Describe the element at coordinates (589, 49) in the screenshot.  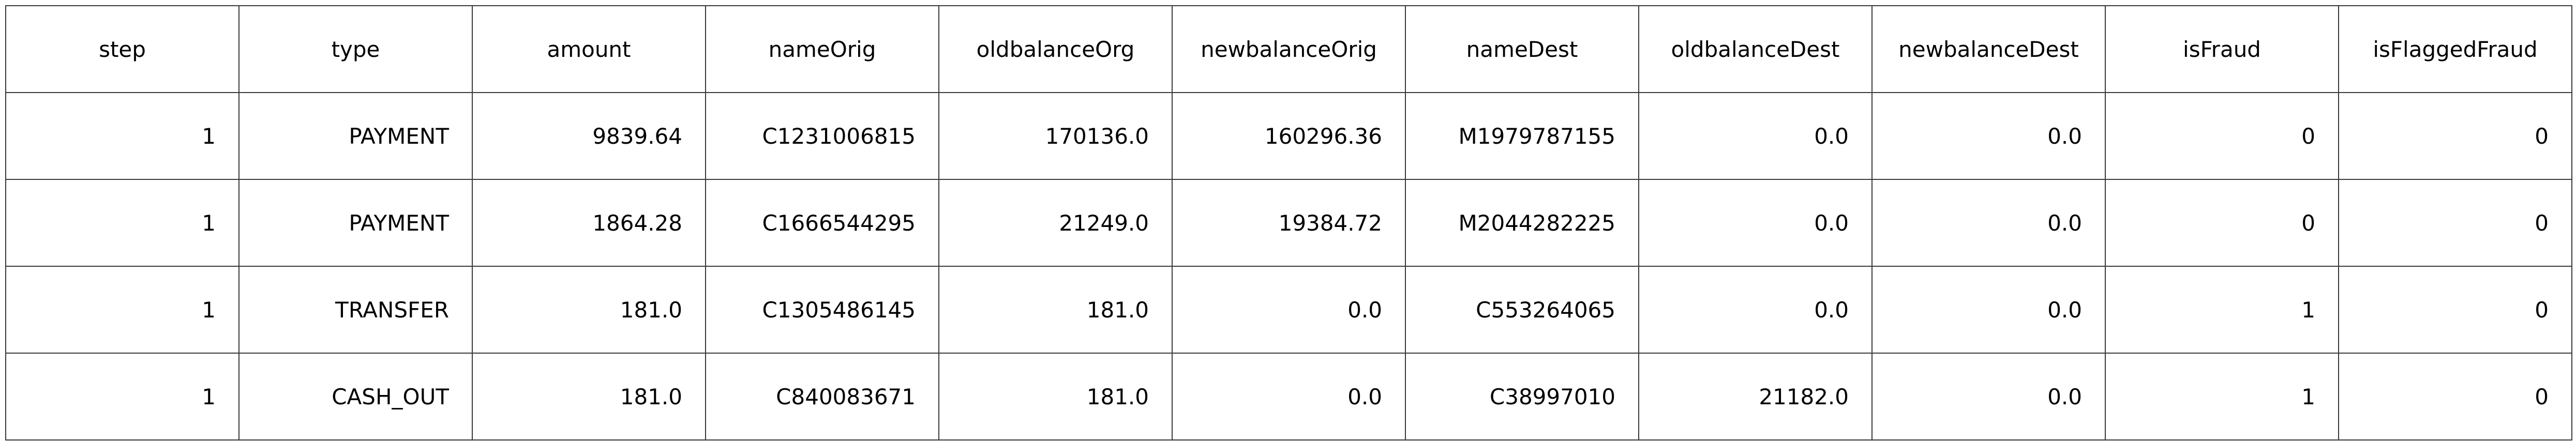
I see `column-header-amount: amount` at that location.